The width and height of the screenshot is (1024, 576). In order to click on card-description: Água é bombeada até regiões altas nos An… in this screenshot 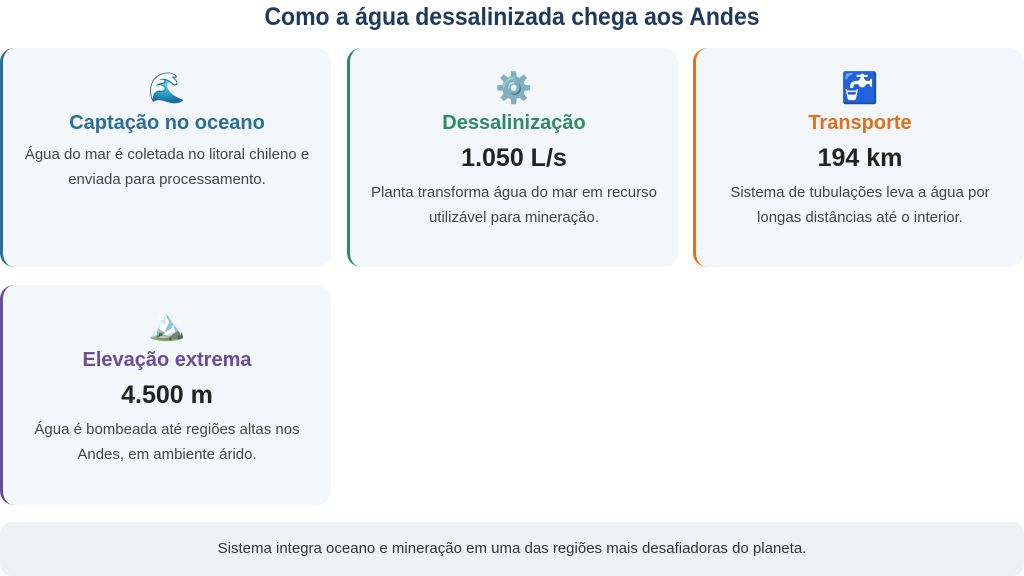, I will do `click(167, 442)`.